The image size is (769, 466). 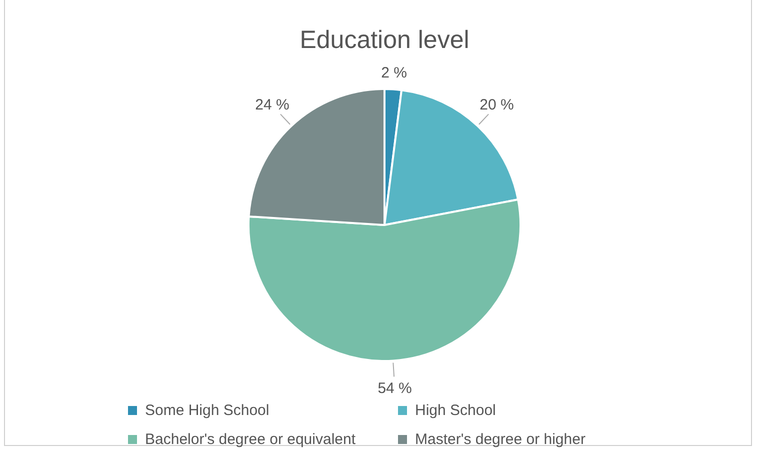 What do you see at coordinates (250, 439) in the screenshot?
I see `legend-label: Bachelor's degree or equivalent` at bounding box center [250, 439].